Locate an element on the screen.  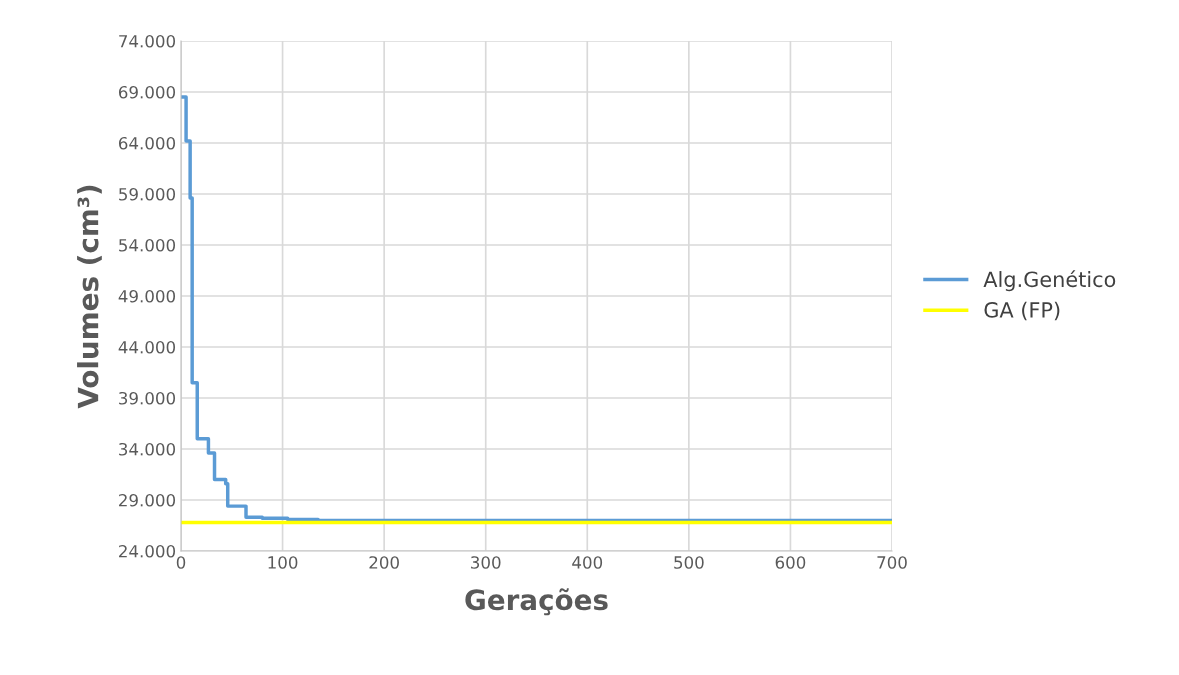
x-tick-label: 300 is located at coordinates (486, 562).